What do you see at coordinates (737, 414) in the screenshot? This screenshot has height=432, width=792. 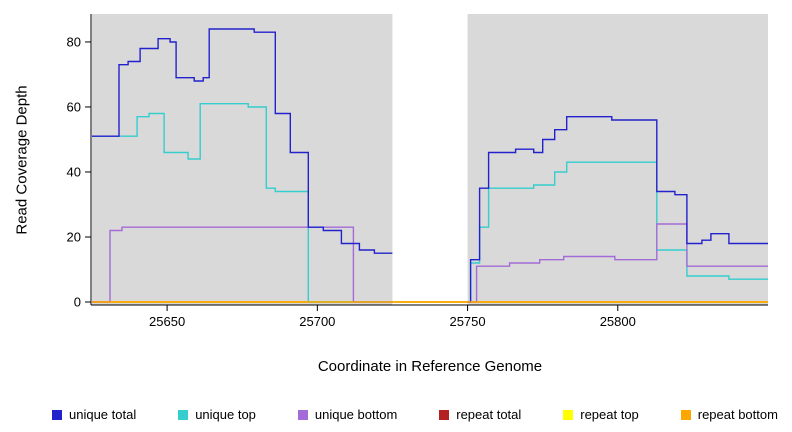 I see `legend-label: repeat bottom` at bounding box center [737, 414].